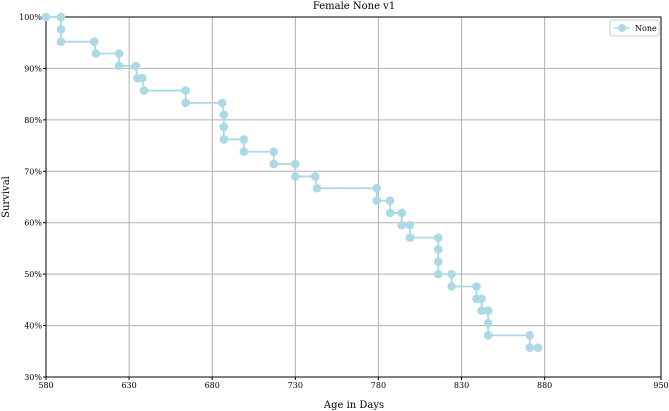 The image size is (669, 411). I want to click on x-tick-label: 950, so click(660, 385).